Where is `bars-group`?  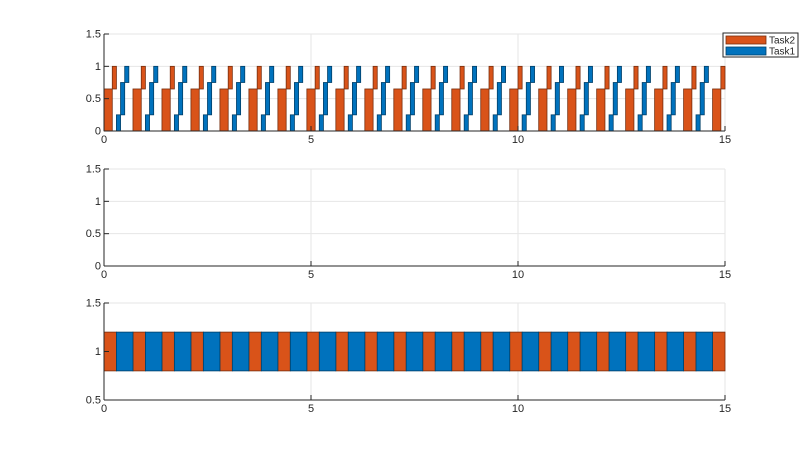
bars-group is located at coordinates (414, 98).